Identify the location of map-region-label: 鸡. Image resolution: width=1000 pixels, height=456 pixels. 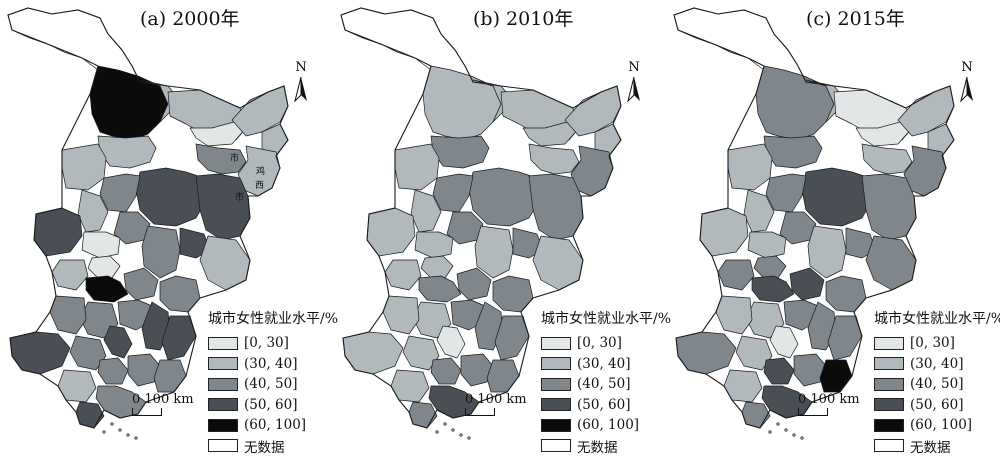
(260, 171).